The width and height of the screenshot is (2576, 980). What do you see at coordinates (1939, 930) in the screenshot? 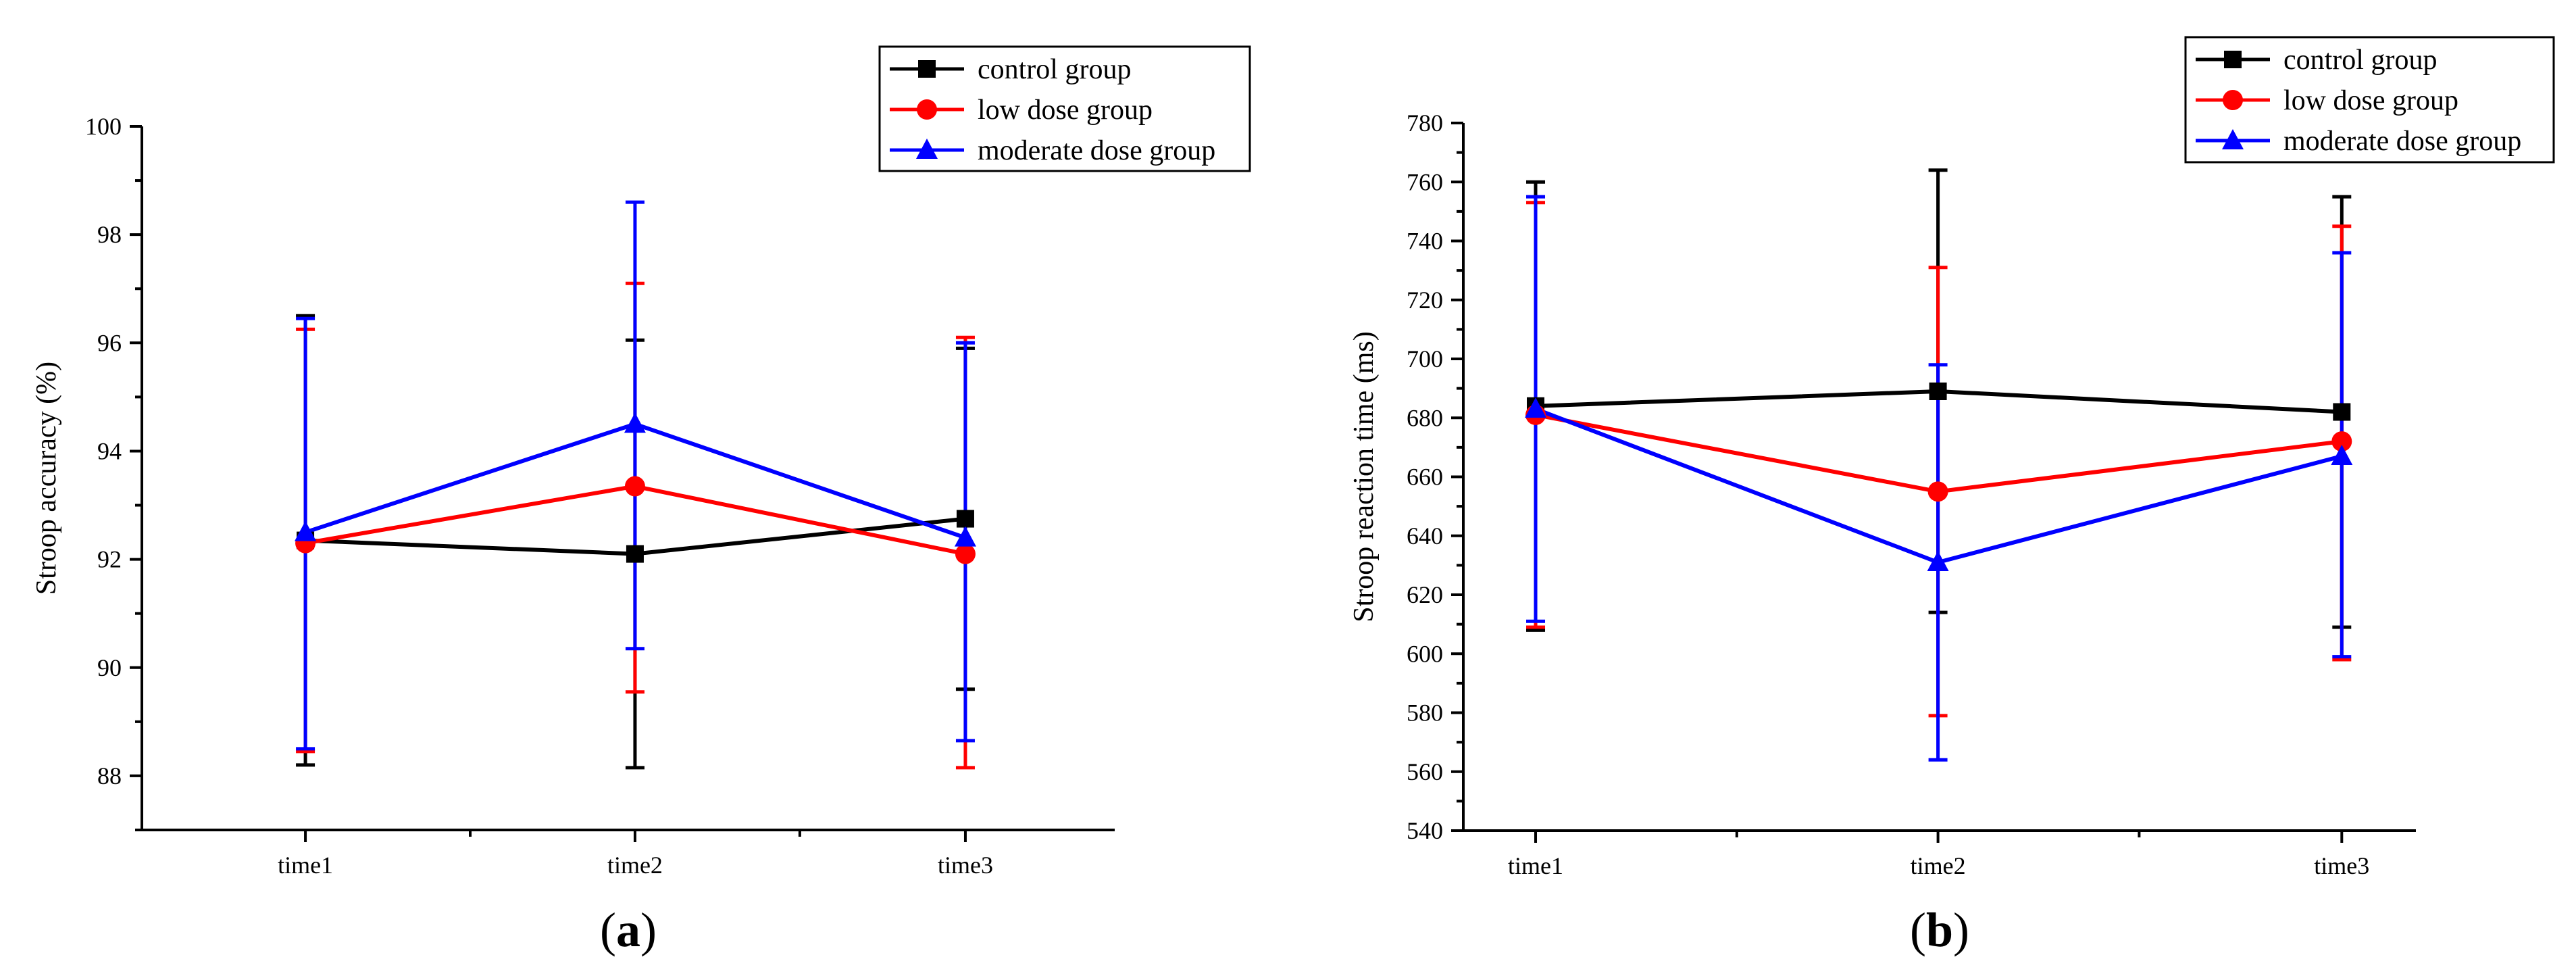
I see `panel-label: (b)` at bounding box center [1939, 930].